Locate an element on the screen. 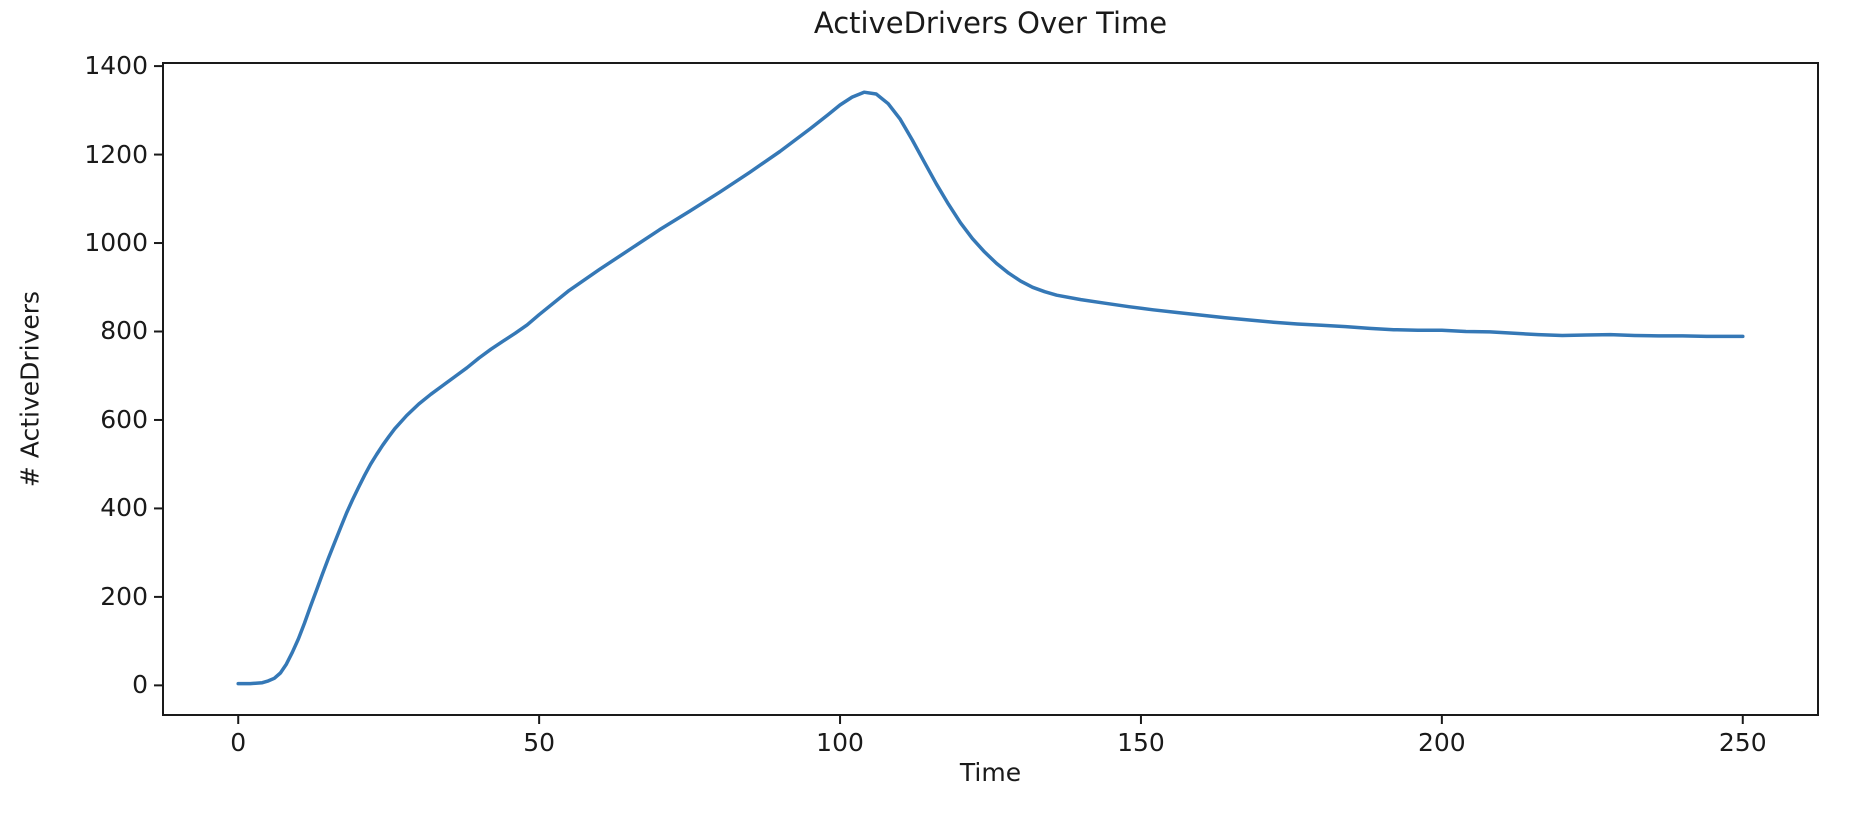 The height and width of the screenshot is (816, 1860). x-tick-label: 100 is located at coordinates (840, 742).